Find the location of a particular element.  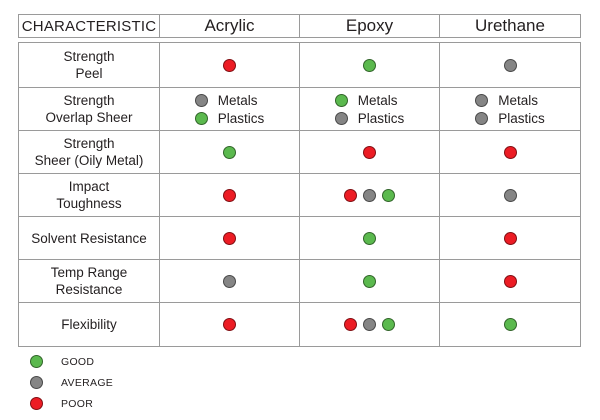

legend-item-good: GOOD is located at coordinates (71, 361).